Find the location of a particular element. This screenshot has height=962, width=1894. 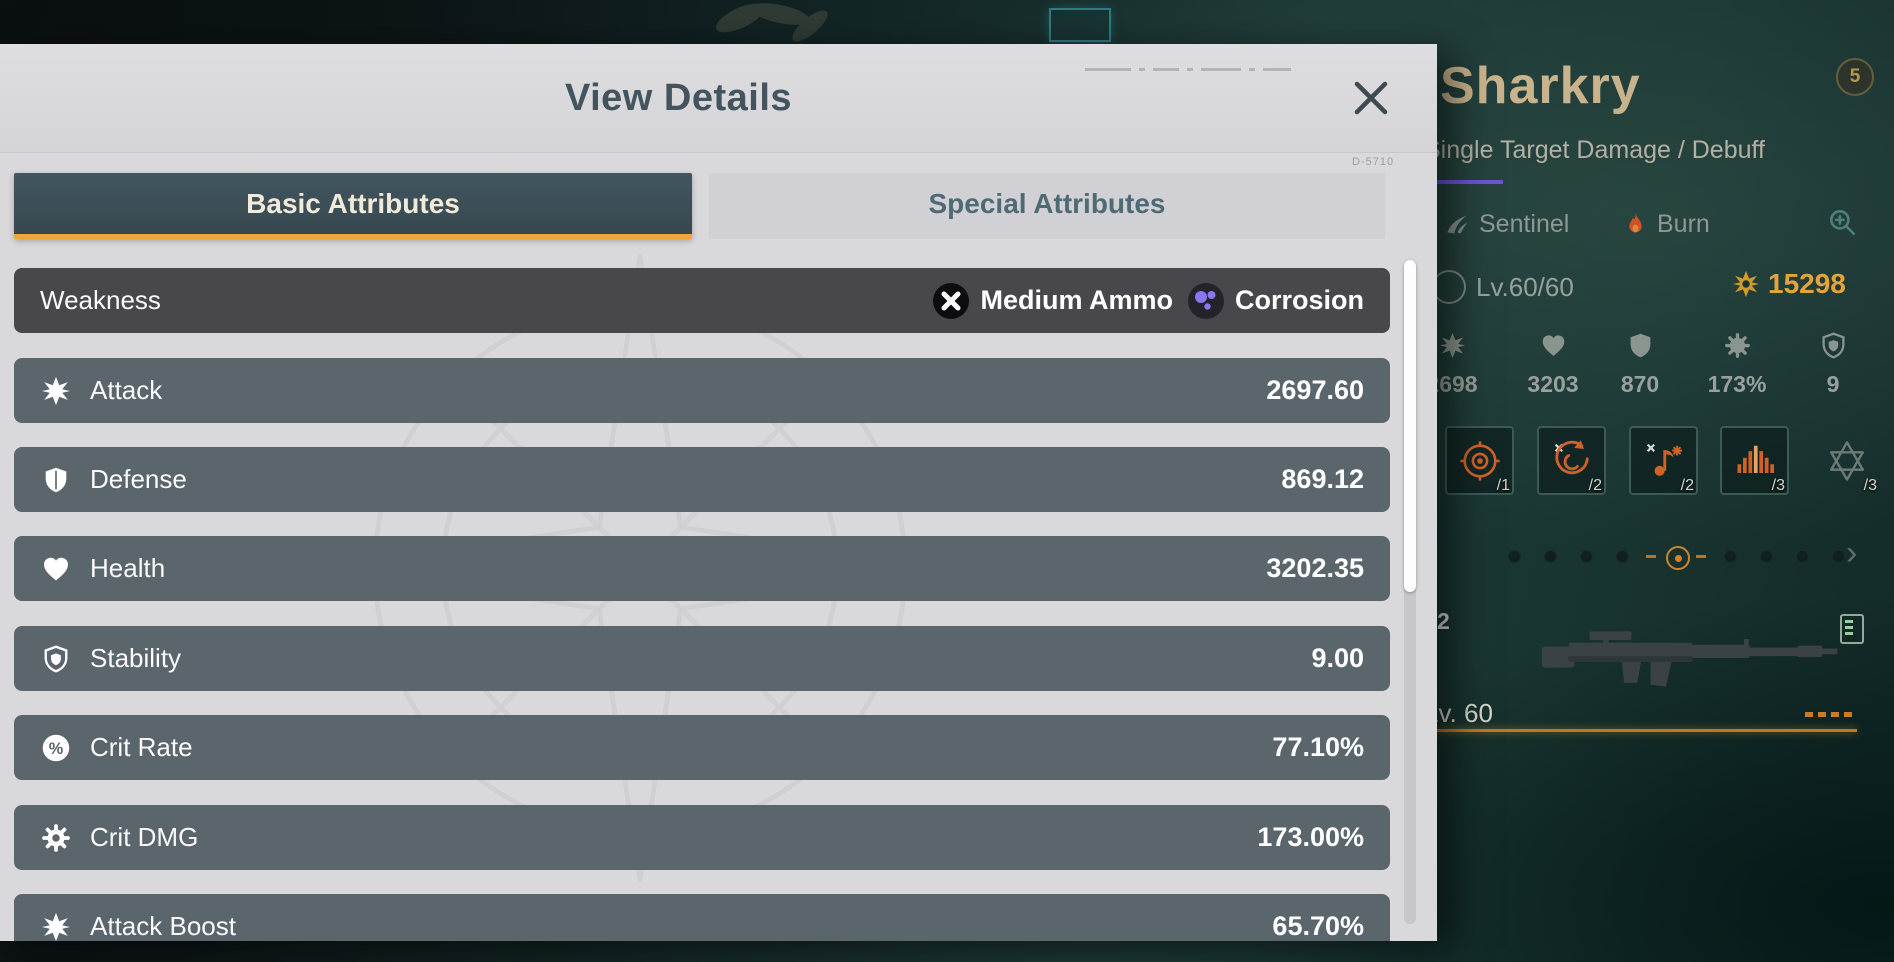

attack-boost-icon is located at coordinates (56, 926).